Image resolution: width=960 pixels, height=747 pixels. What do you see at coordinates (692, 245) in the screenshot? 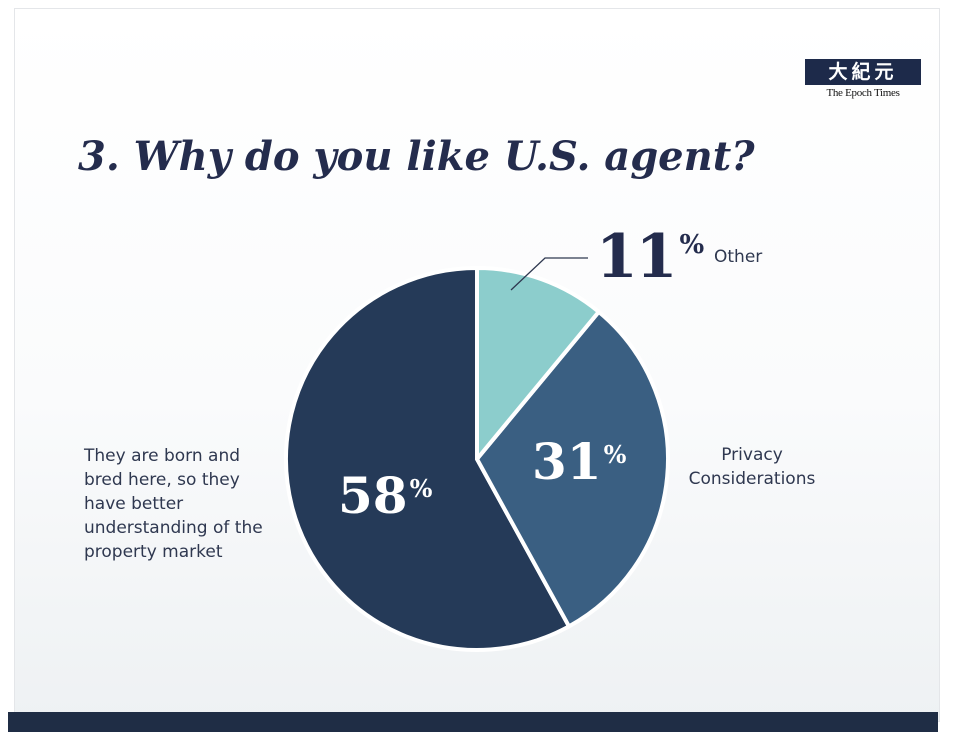
I see `pct-other-symbol: %` at bounding box center [692, 245].